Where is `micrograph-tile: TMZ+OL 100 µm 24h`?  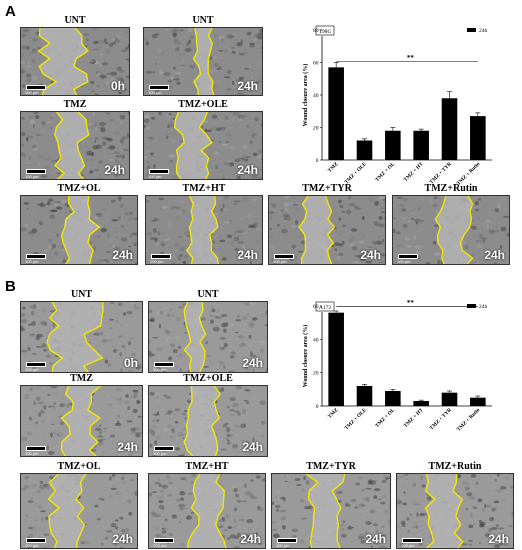
micrograph-tile: TMZ+OL 100 µm 24h is located at coordinates (79, 224).